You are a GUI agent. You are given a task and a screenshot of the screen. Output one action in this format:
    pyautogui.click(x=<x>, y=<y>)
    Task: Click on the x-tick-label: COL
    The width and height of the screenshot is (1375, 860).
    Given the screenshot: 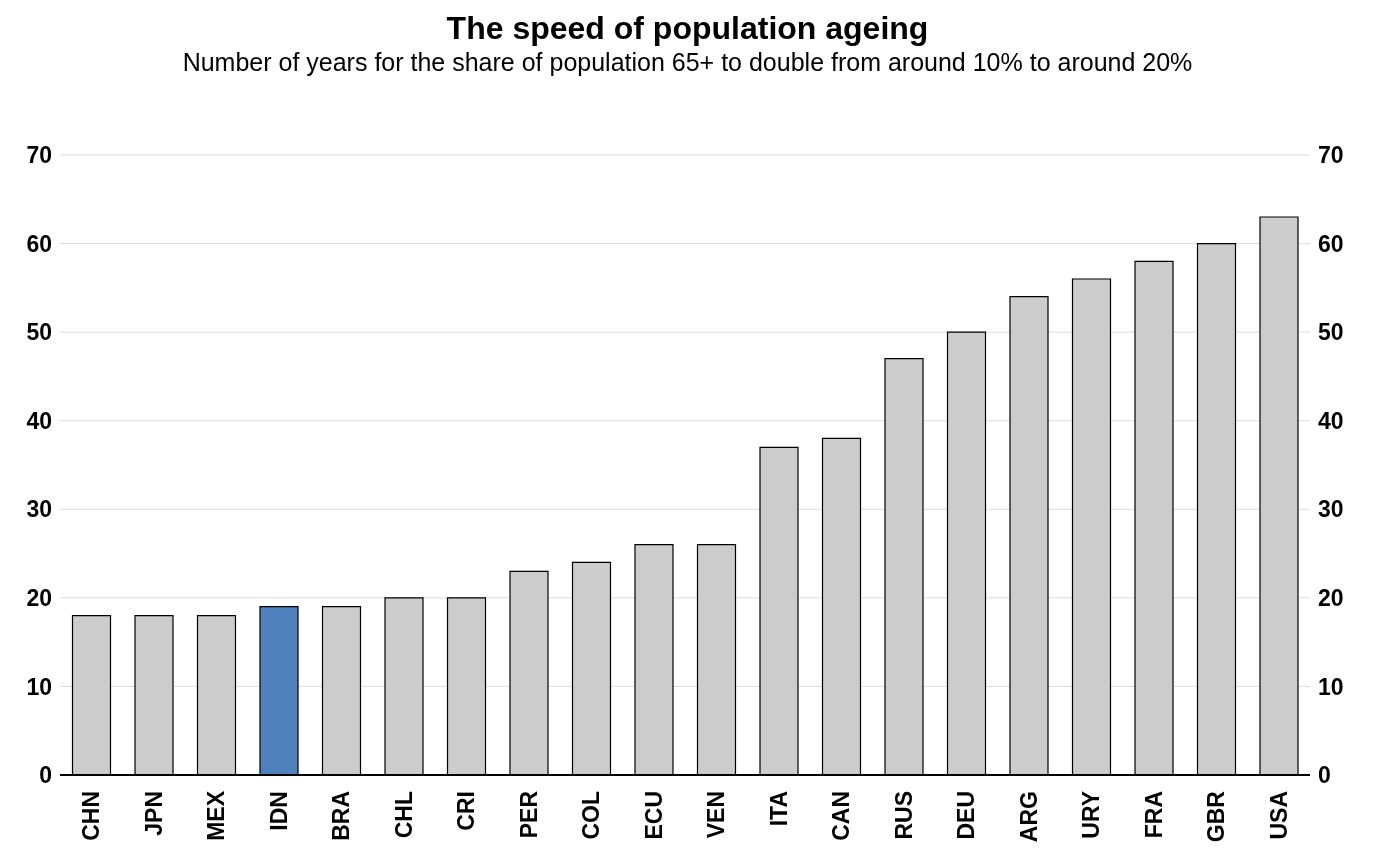 What is the action you would take?
    pyautogui.click(x=591, y=815)
    